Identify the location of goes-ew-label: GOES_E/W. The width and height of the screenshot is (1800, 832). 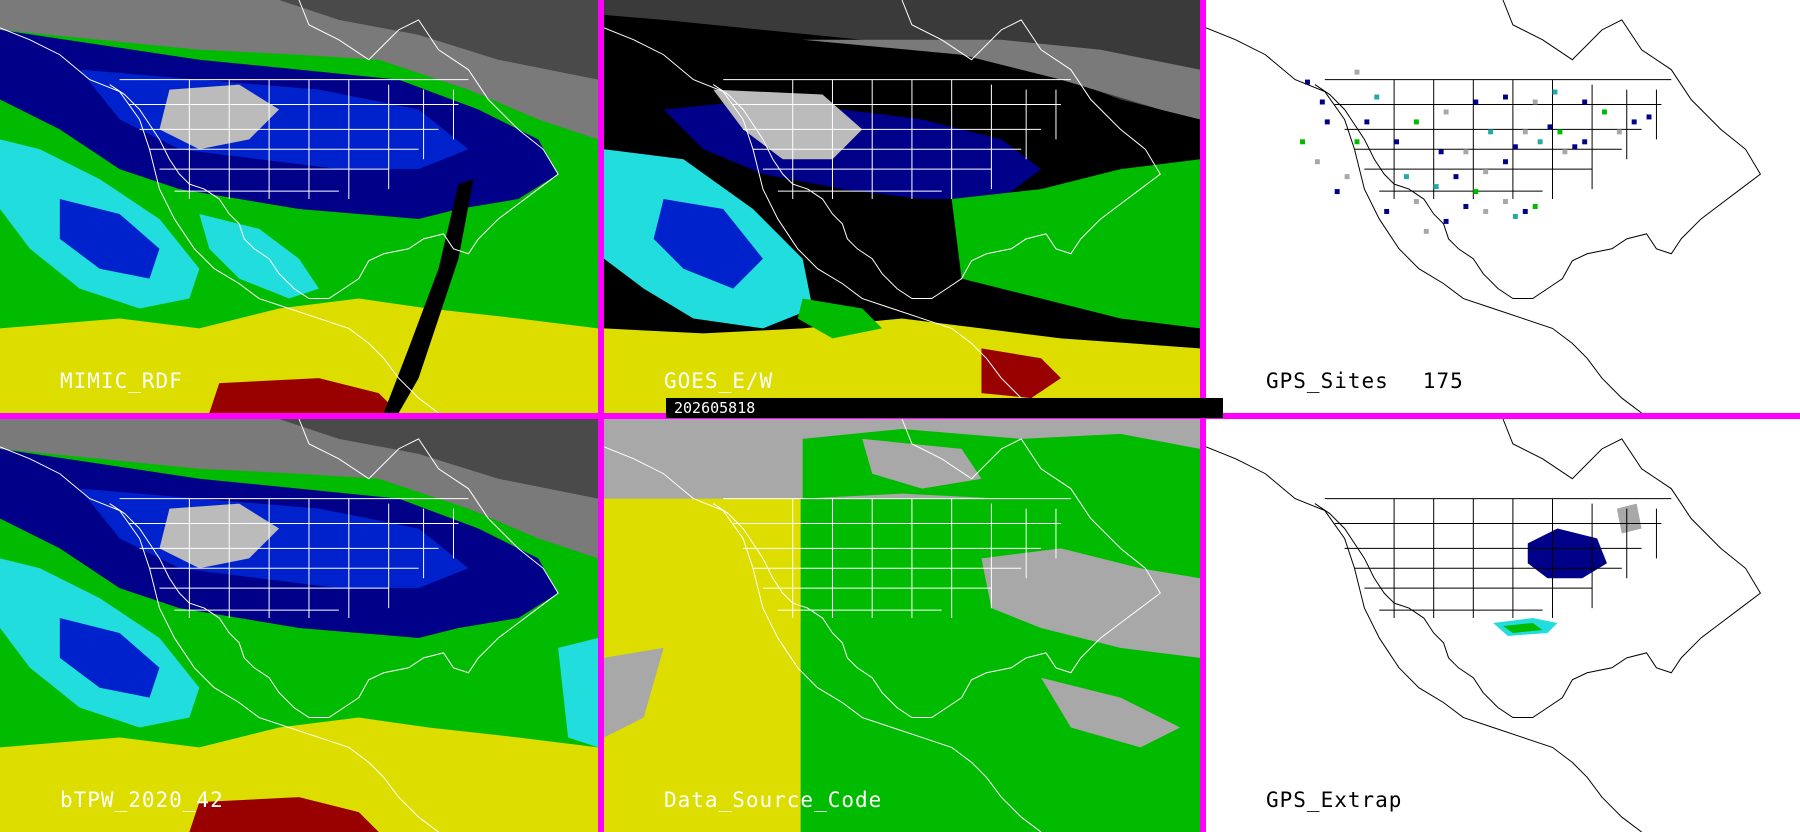
(719, 381).